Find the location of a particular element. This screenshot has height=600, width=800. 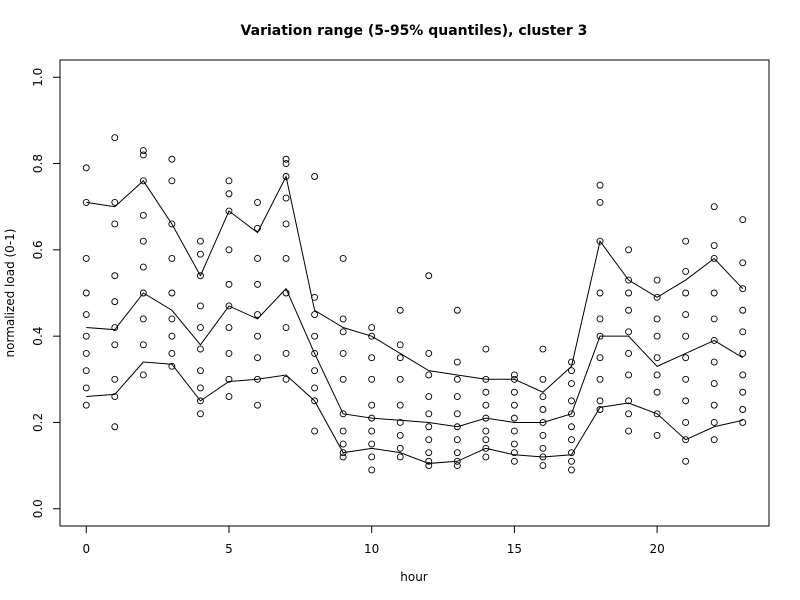

x-tick-label: 0 is located at coordinates (86, 549).